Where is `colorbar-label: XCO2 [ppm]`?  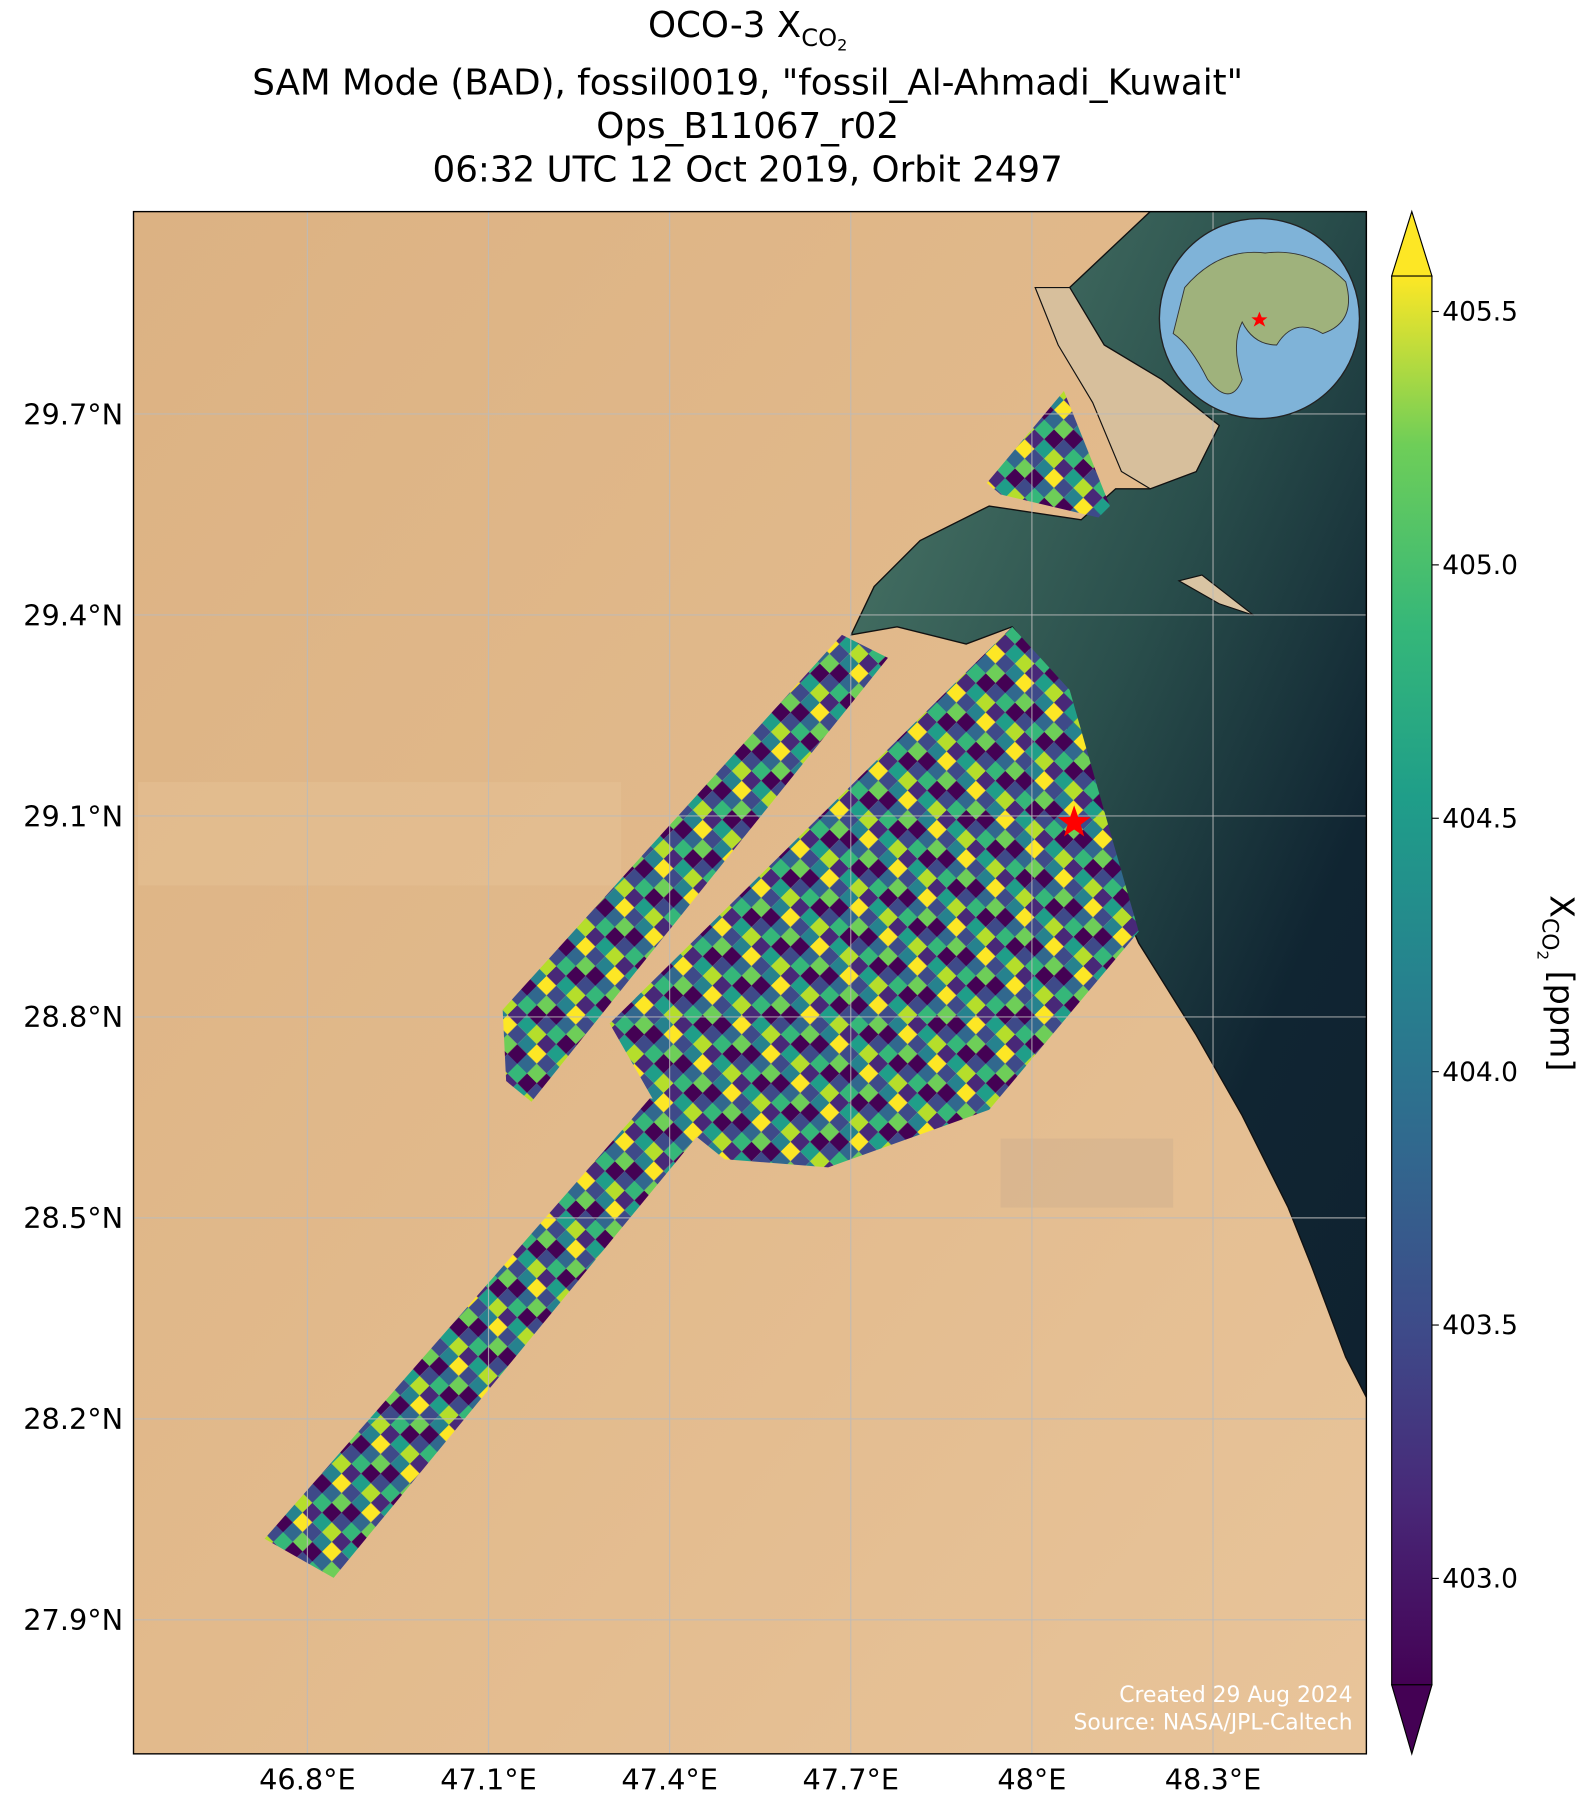 colorbar-label: XCO2 [ppm] is located at coordinates (1558, 983).